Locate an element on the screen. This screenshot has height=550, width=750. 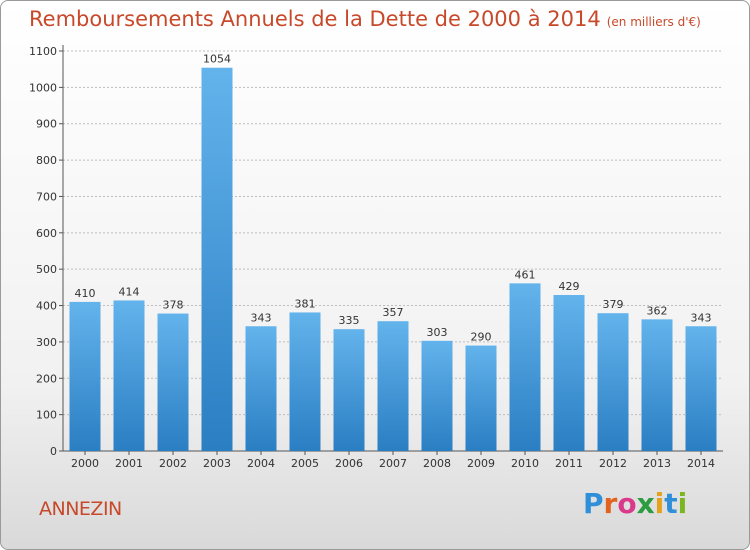
data-label: 357 is located at coordinates (393, 312).